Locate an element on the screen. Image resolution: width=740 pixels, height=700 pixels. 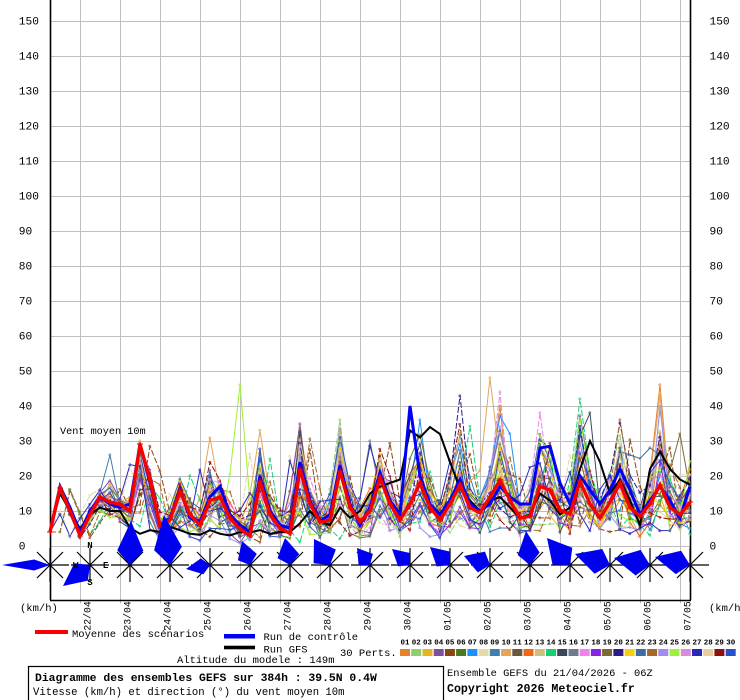
svg-text: 02 is located at coordinates (417, 644).